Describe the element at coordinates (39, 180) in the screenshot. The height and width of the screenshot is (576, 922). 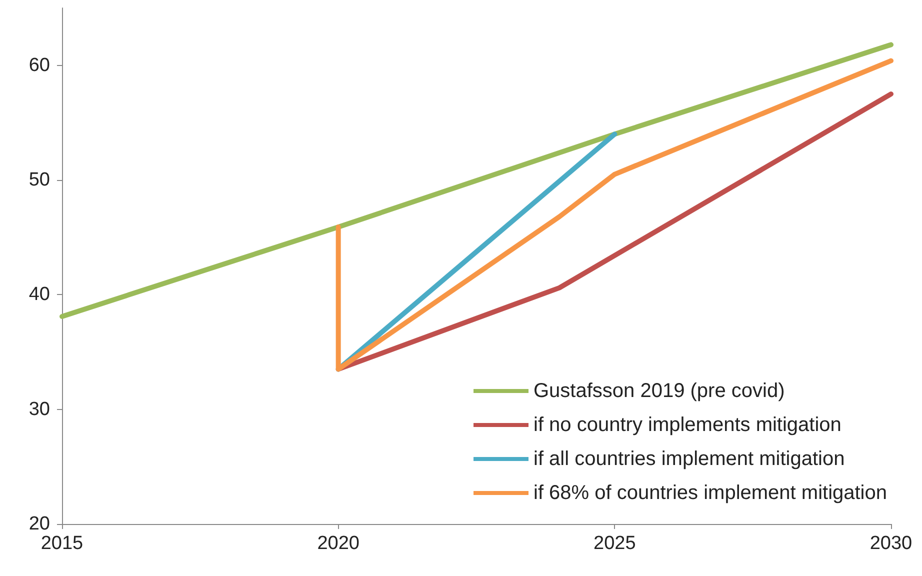
I see `y-tick-label: 50` at that location.